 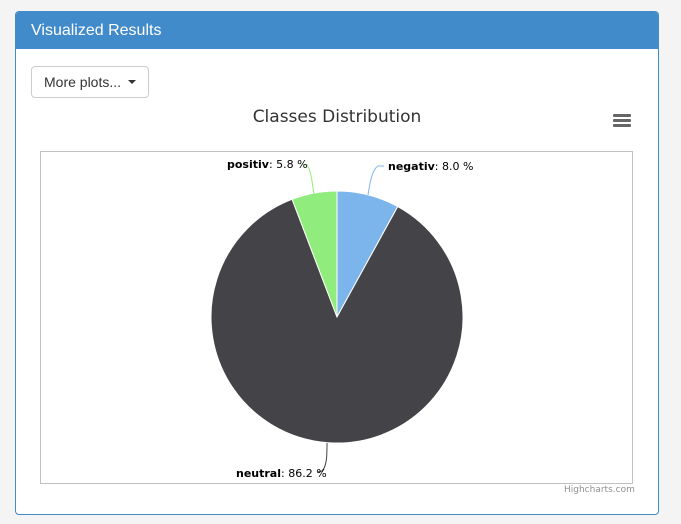 I want to click on connector-positiv, so click(x=308, y=179).